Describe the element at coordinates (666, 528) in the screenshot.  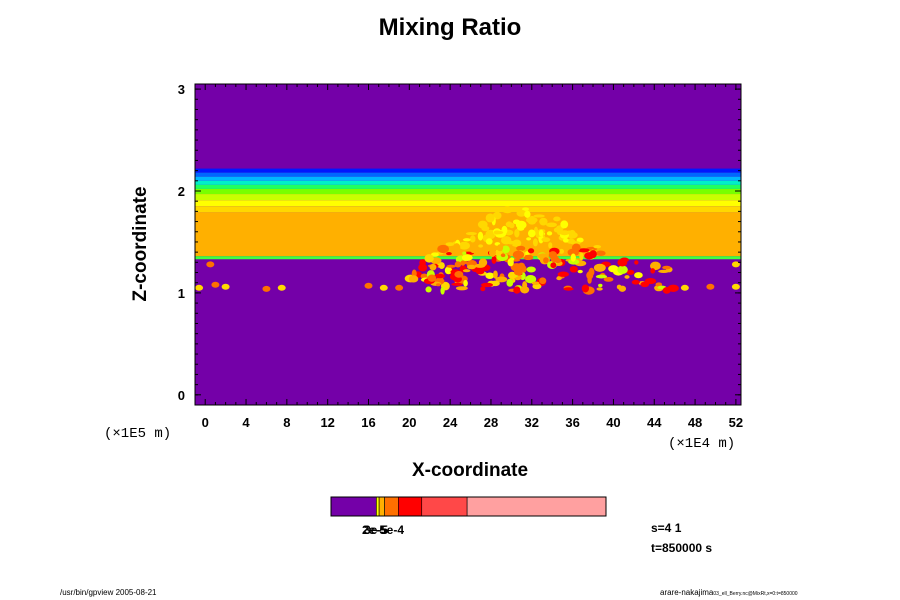
I see `s-label: s=4 1` at that location.